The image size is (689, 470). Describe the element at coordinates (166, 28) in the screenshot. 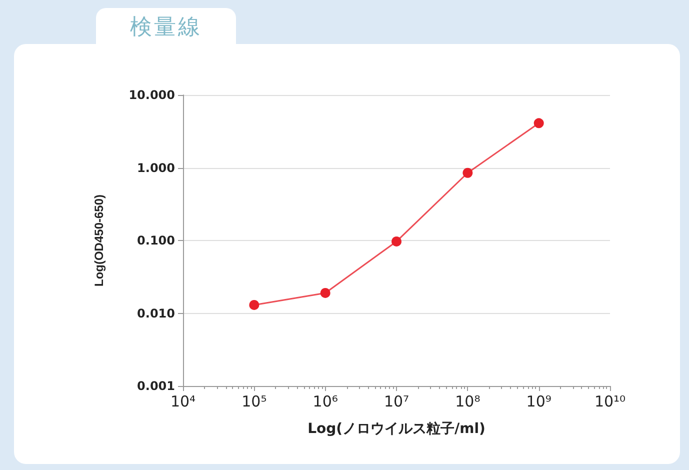

I see `chart-title: 検量線` at that location.